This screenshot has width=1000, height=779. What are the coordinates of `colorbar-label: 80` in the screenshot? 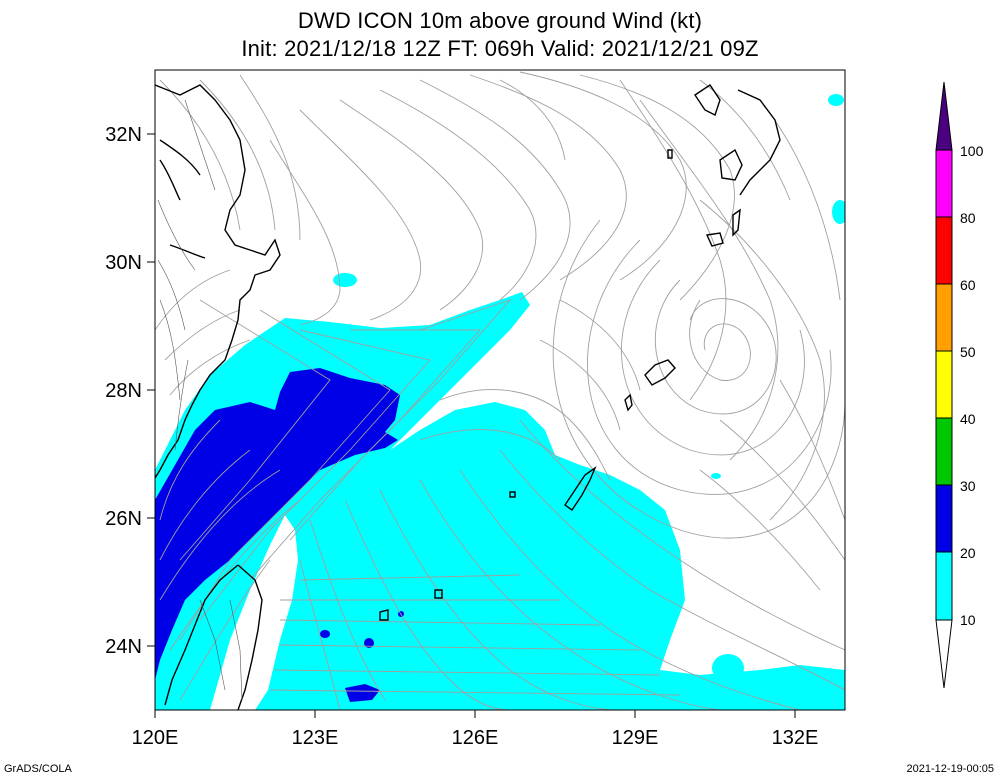 It's located at (968, 218).